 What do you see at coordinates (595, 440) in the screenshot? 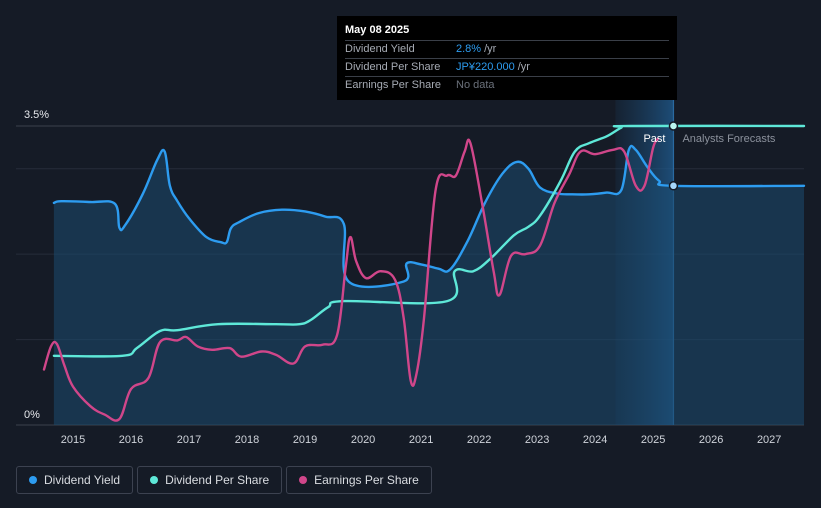
I see `x-tick-label: 2024` at bounding box center [595, 440].